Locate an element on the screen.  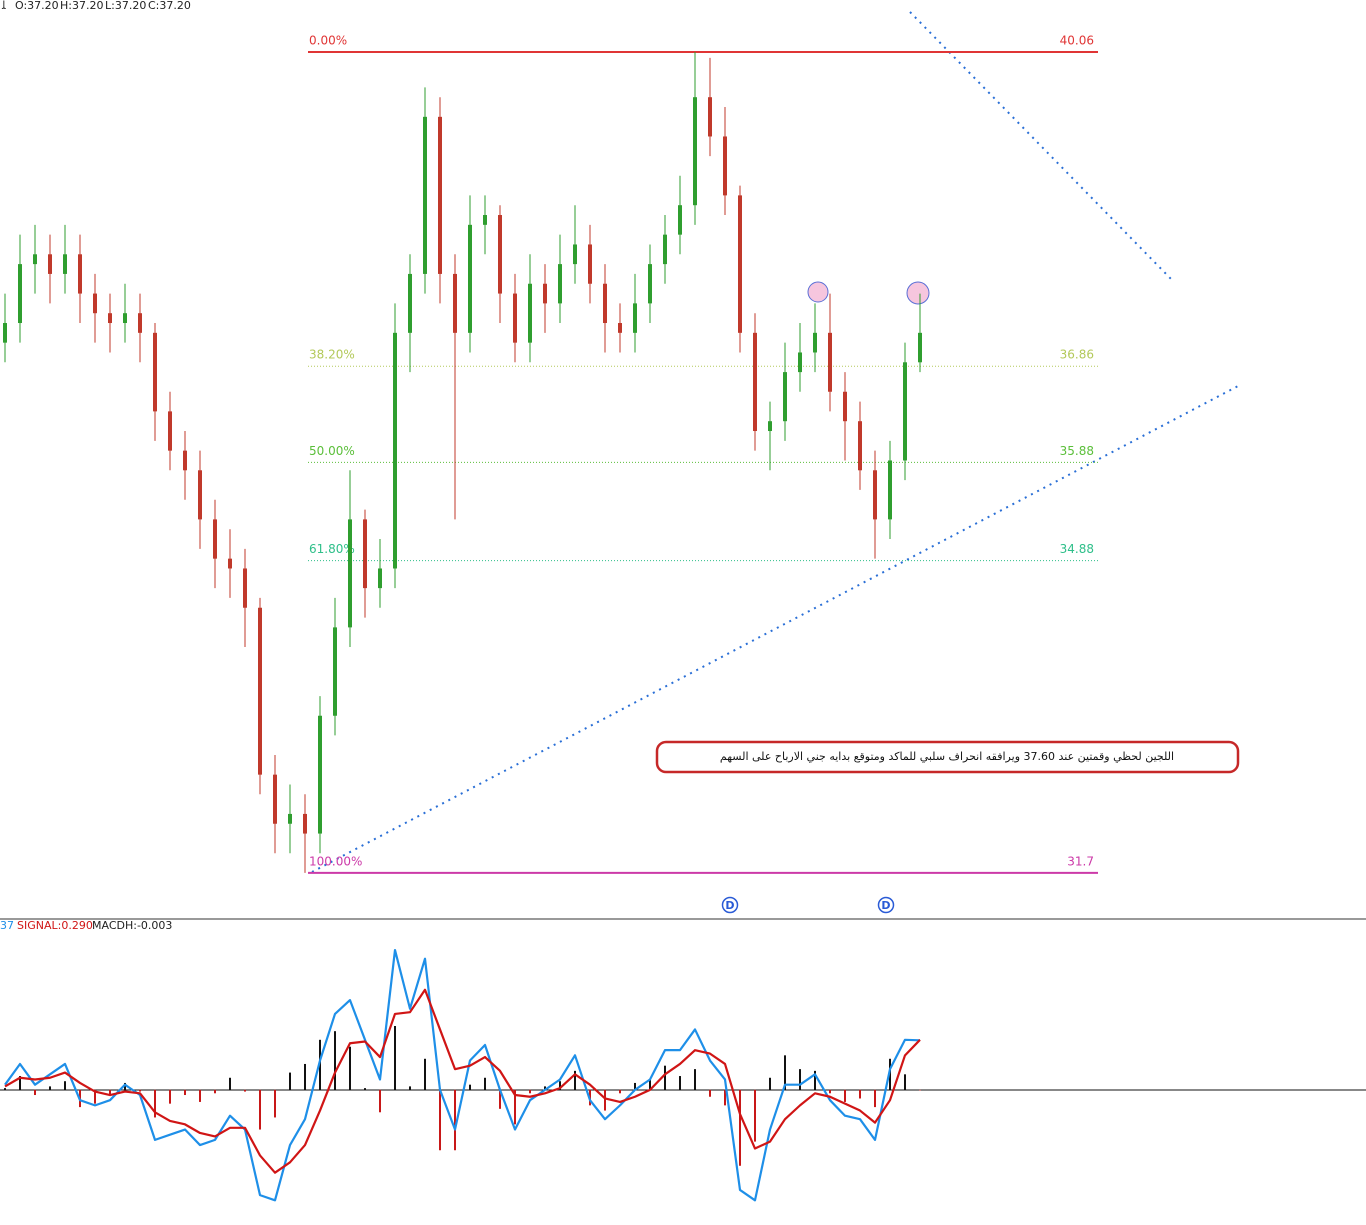
macd-line is located at coordinates (462, 1075).